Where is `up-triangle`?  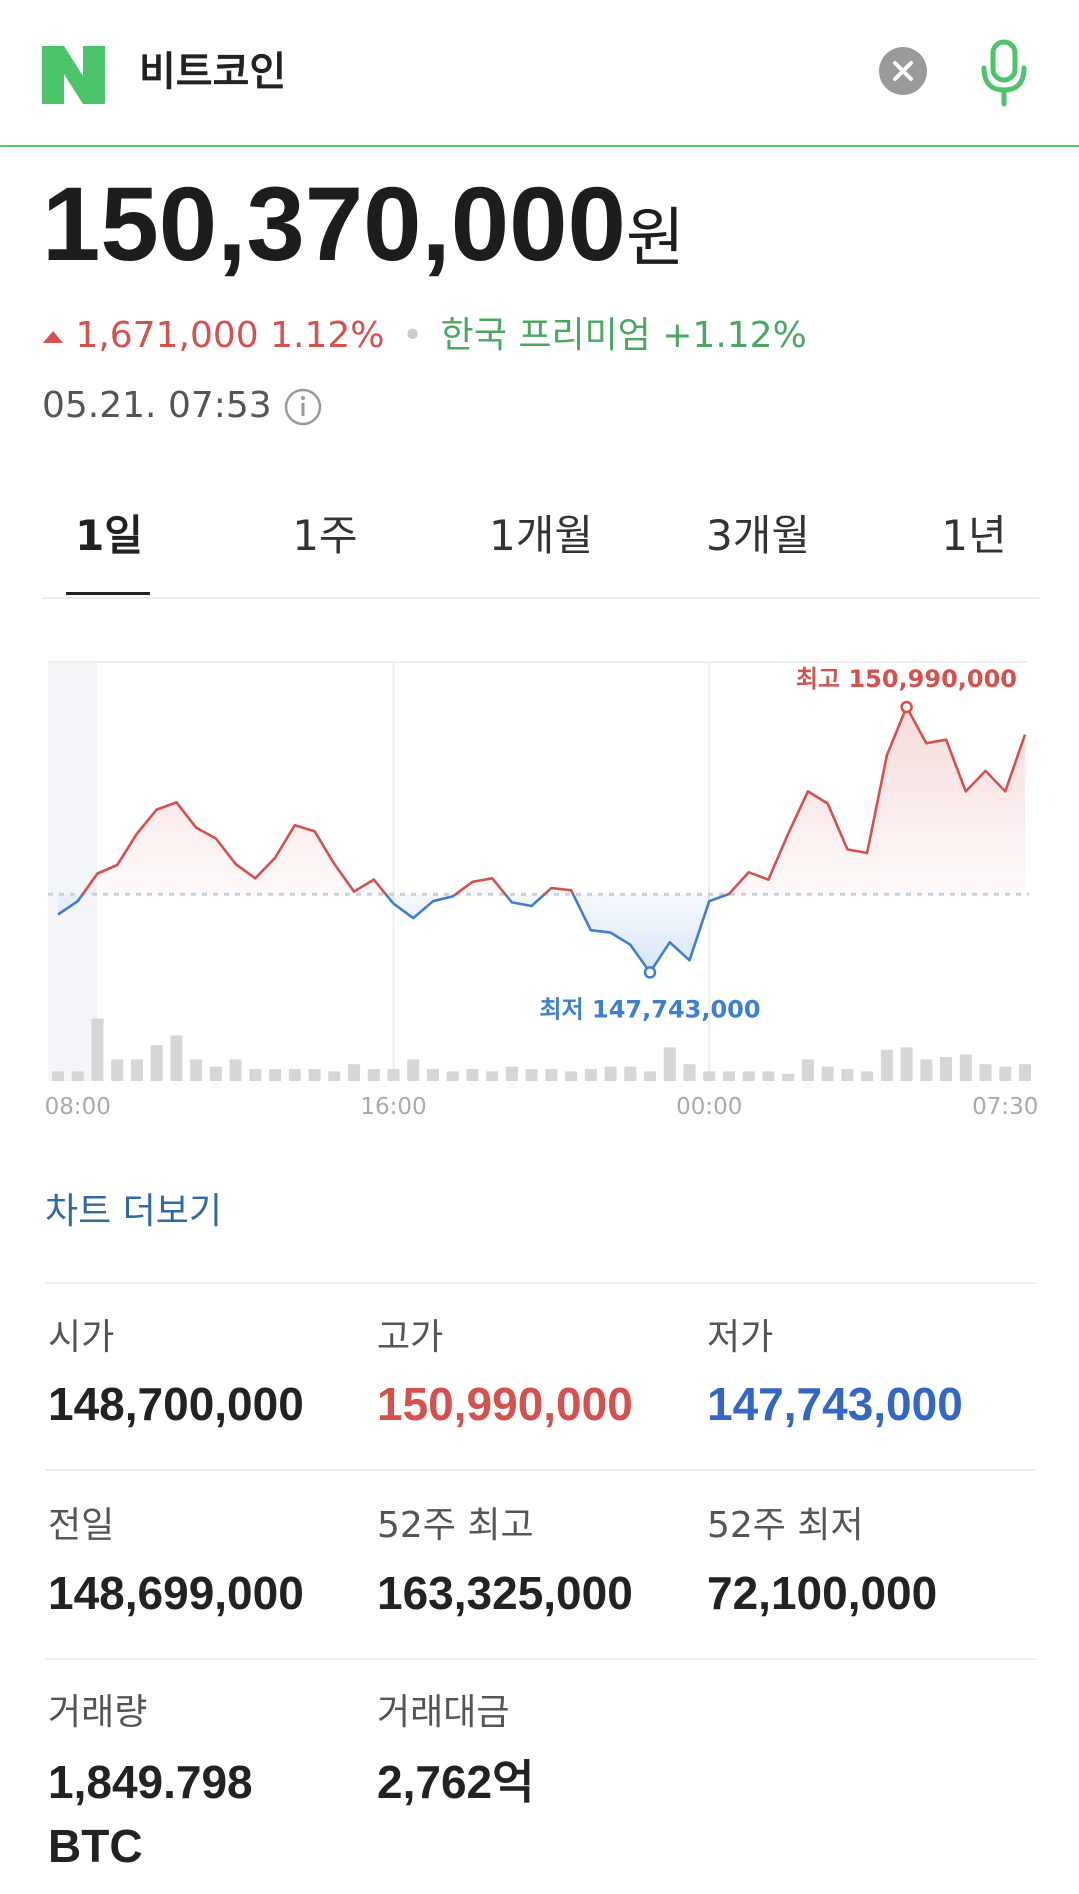 up-triangle is located at coordinates (53, 337).